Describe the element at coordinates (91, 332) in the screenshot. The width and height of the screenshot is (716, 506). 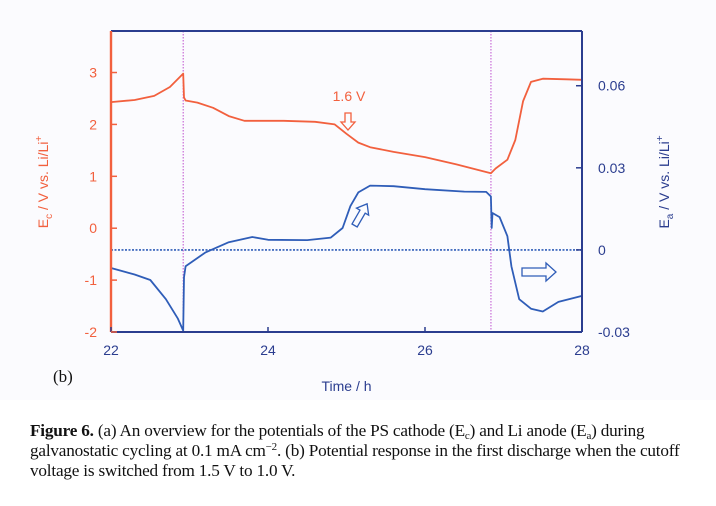
I see `left-y-tick-label: -2` at that location.